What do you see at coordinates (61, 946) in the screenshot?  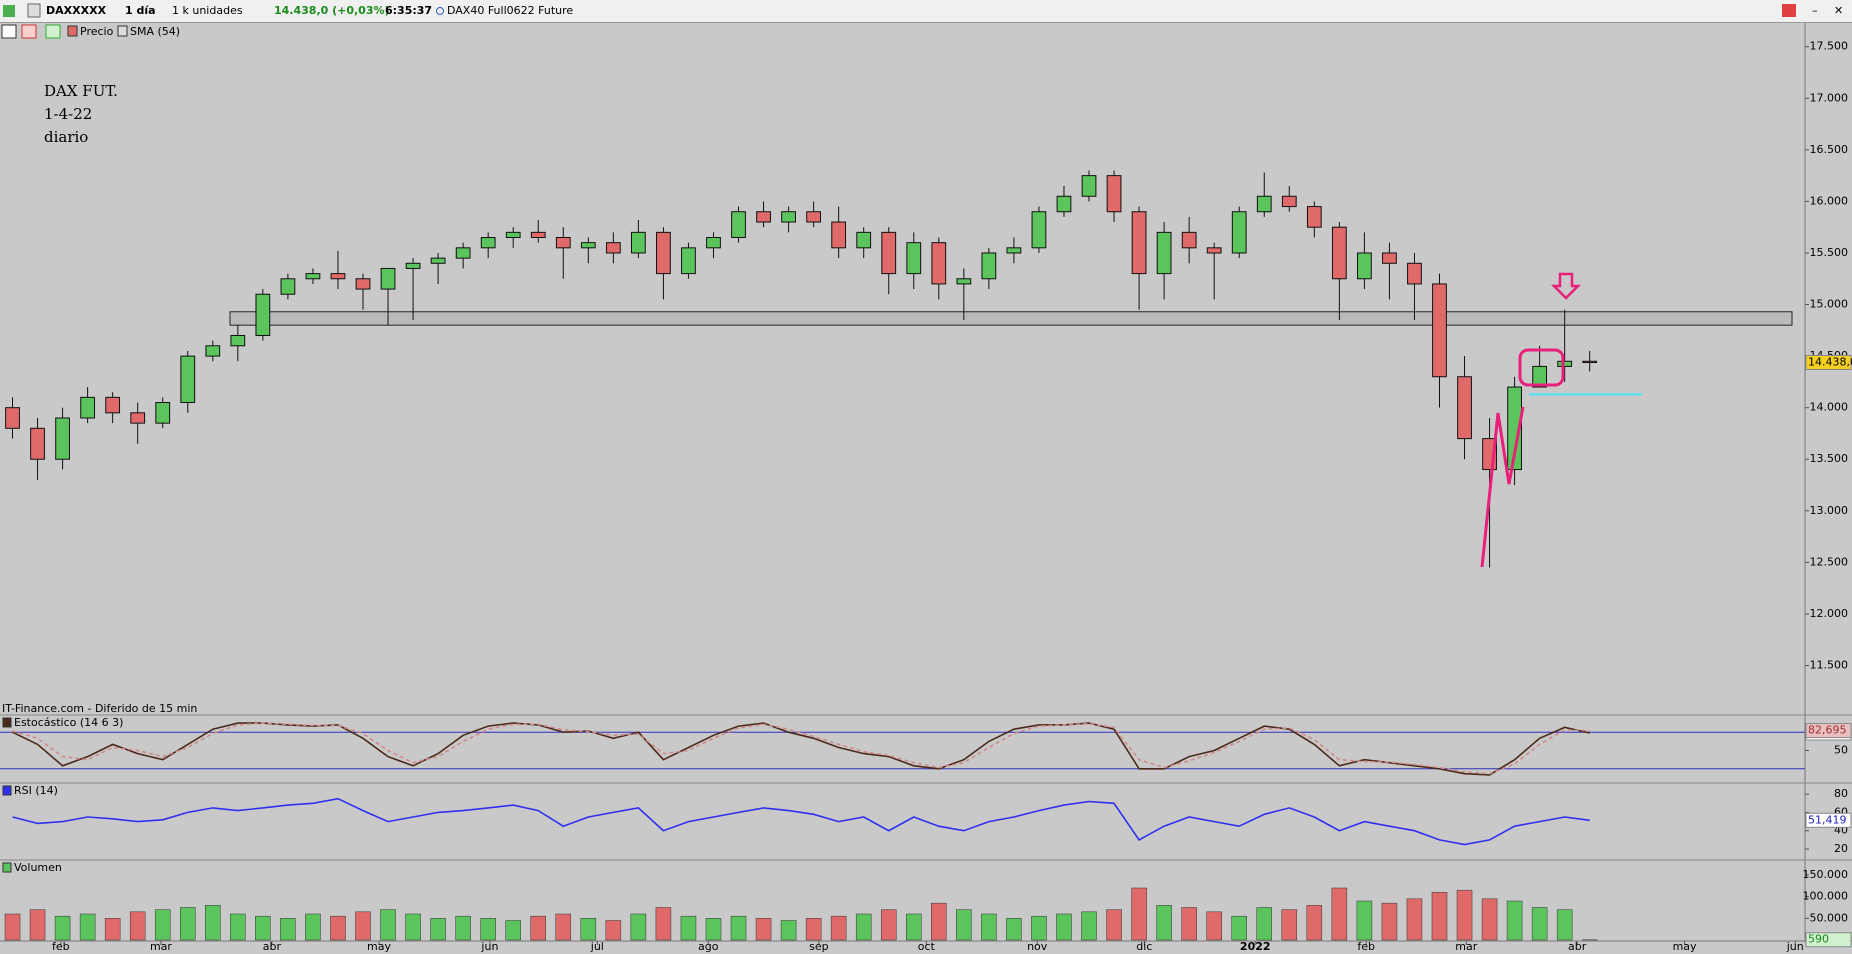 I see `x-tick-label: feb` at bounding box center [61, 946].